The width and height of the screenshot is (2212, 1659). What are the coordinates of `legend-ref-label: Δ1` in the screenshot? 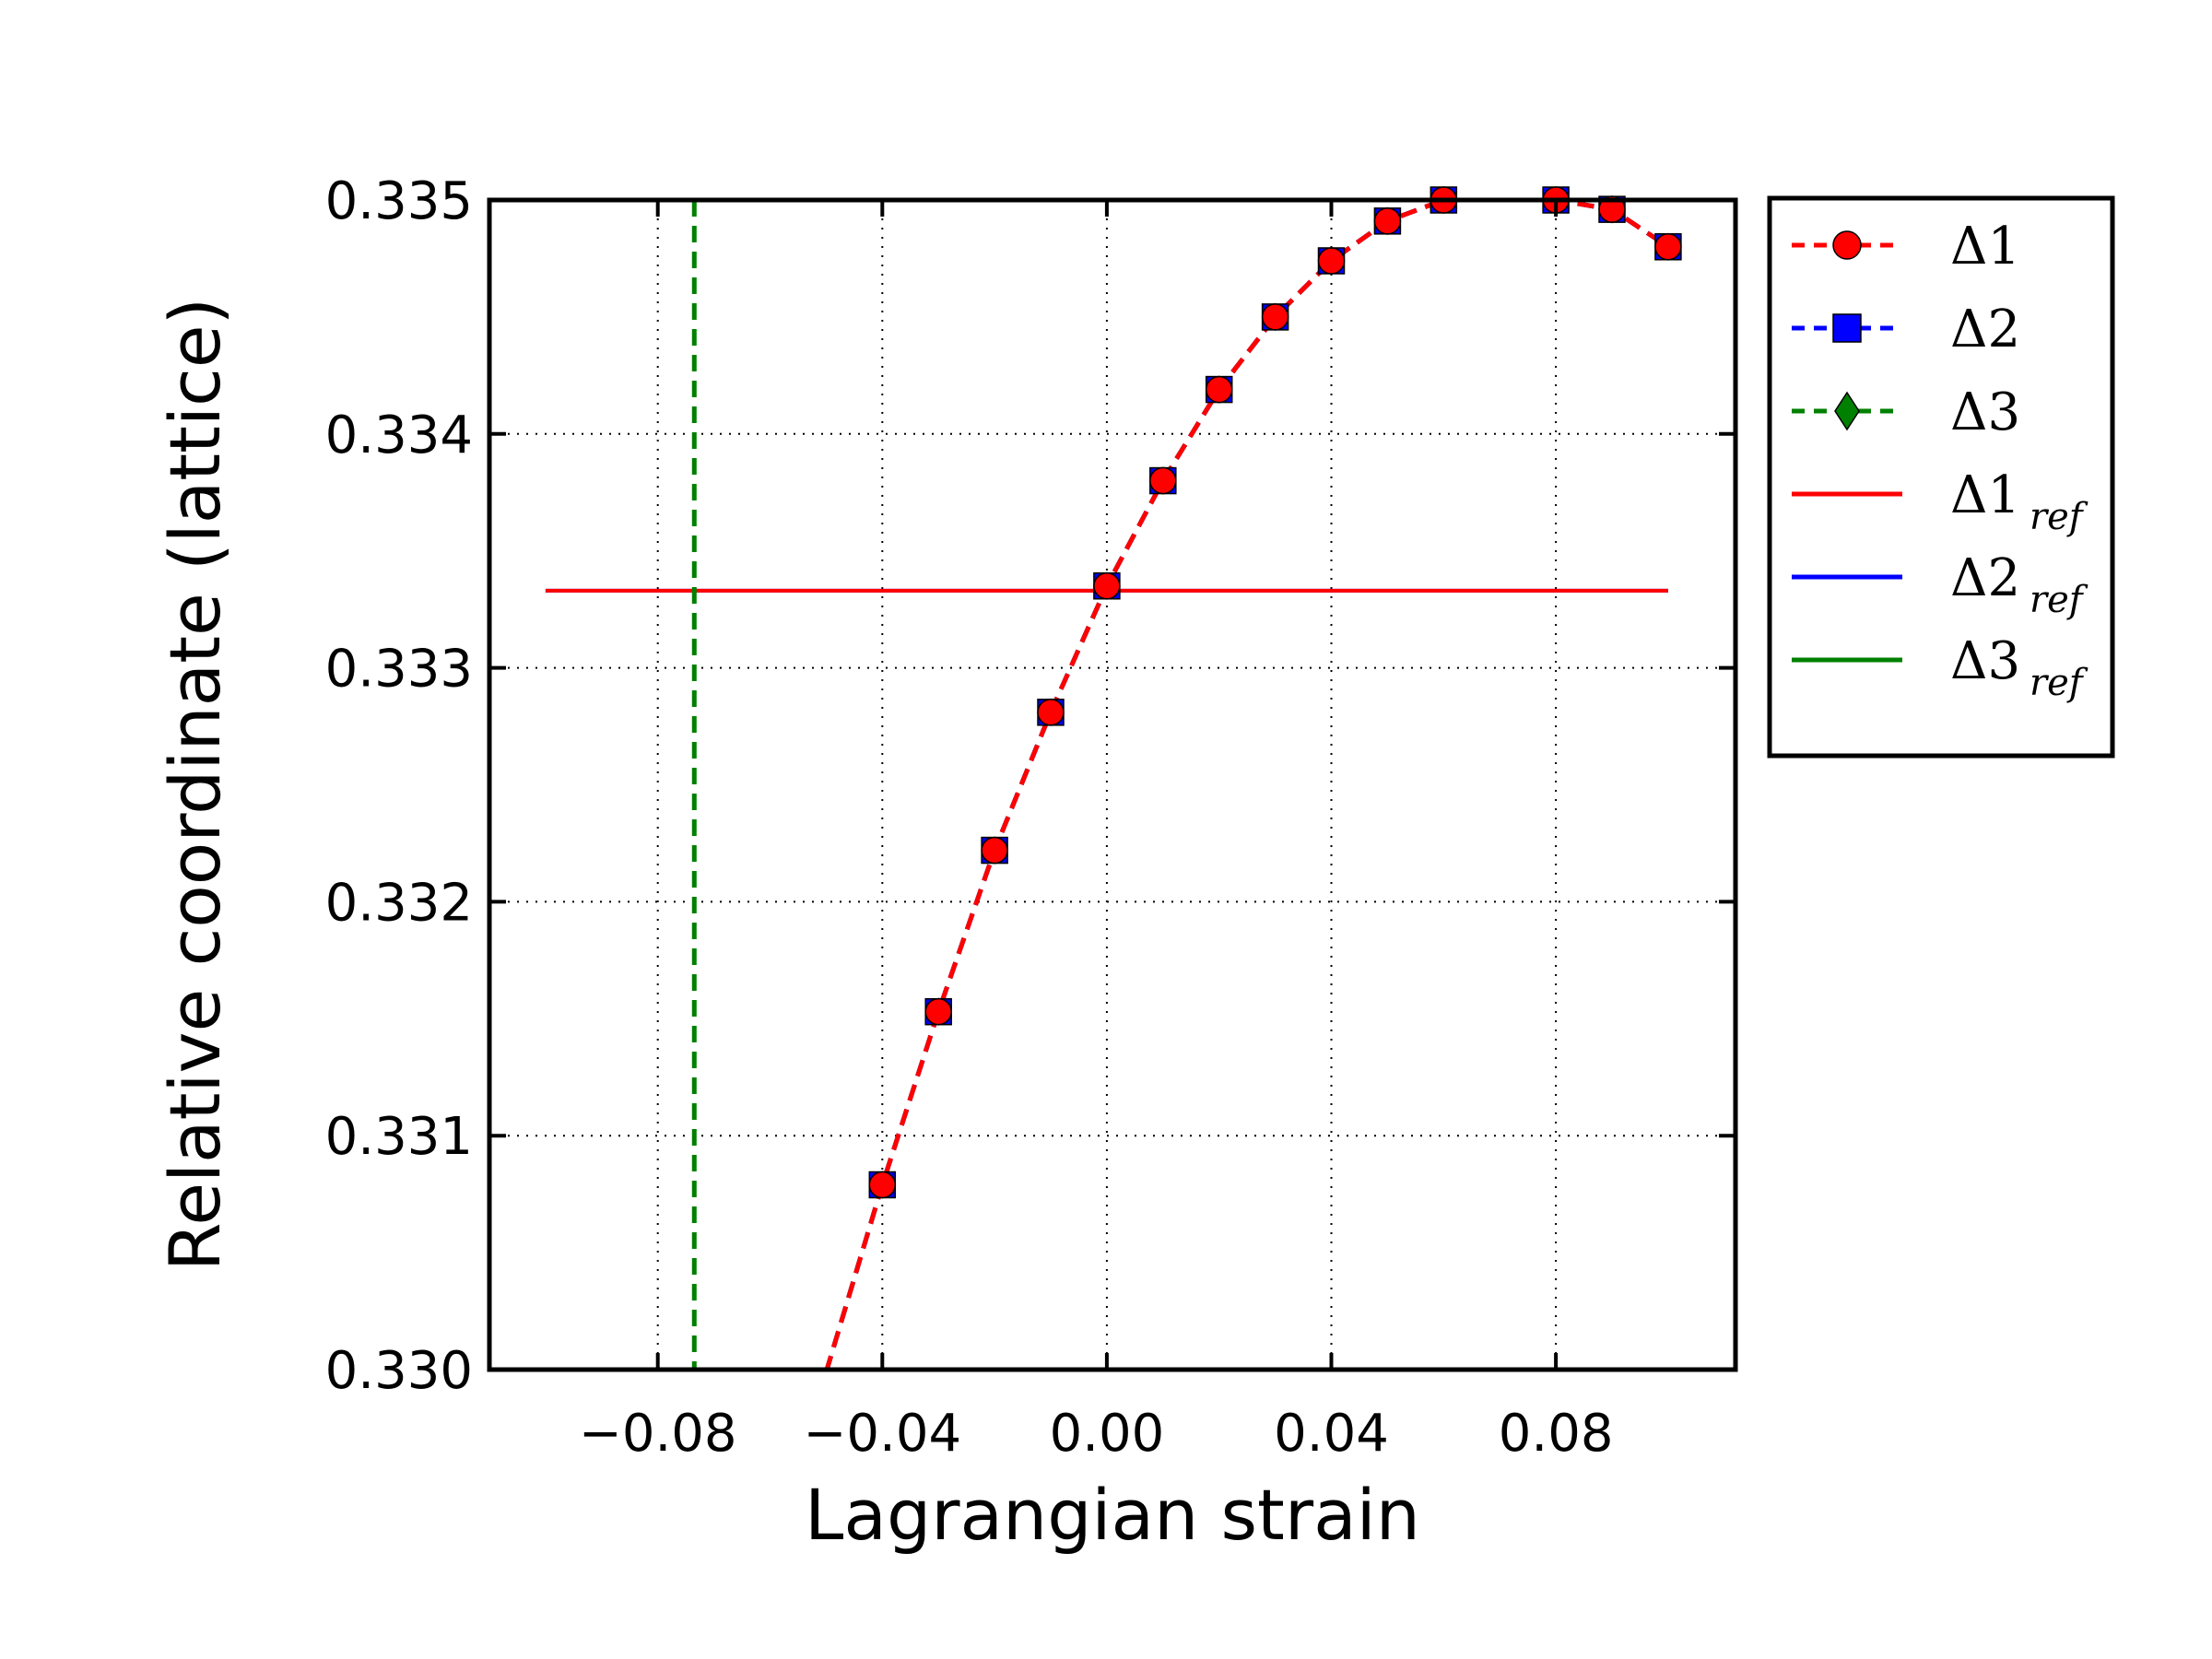 It's located at (1985, 495).